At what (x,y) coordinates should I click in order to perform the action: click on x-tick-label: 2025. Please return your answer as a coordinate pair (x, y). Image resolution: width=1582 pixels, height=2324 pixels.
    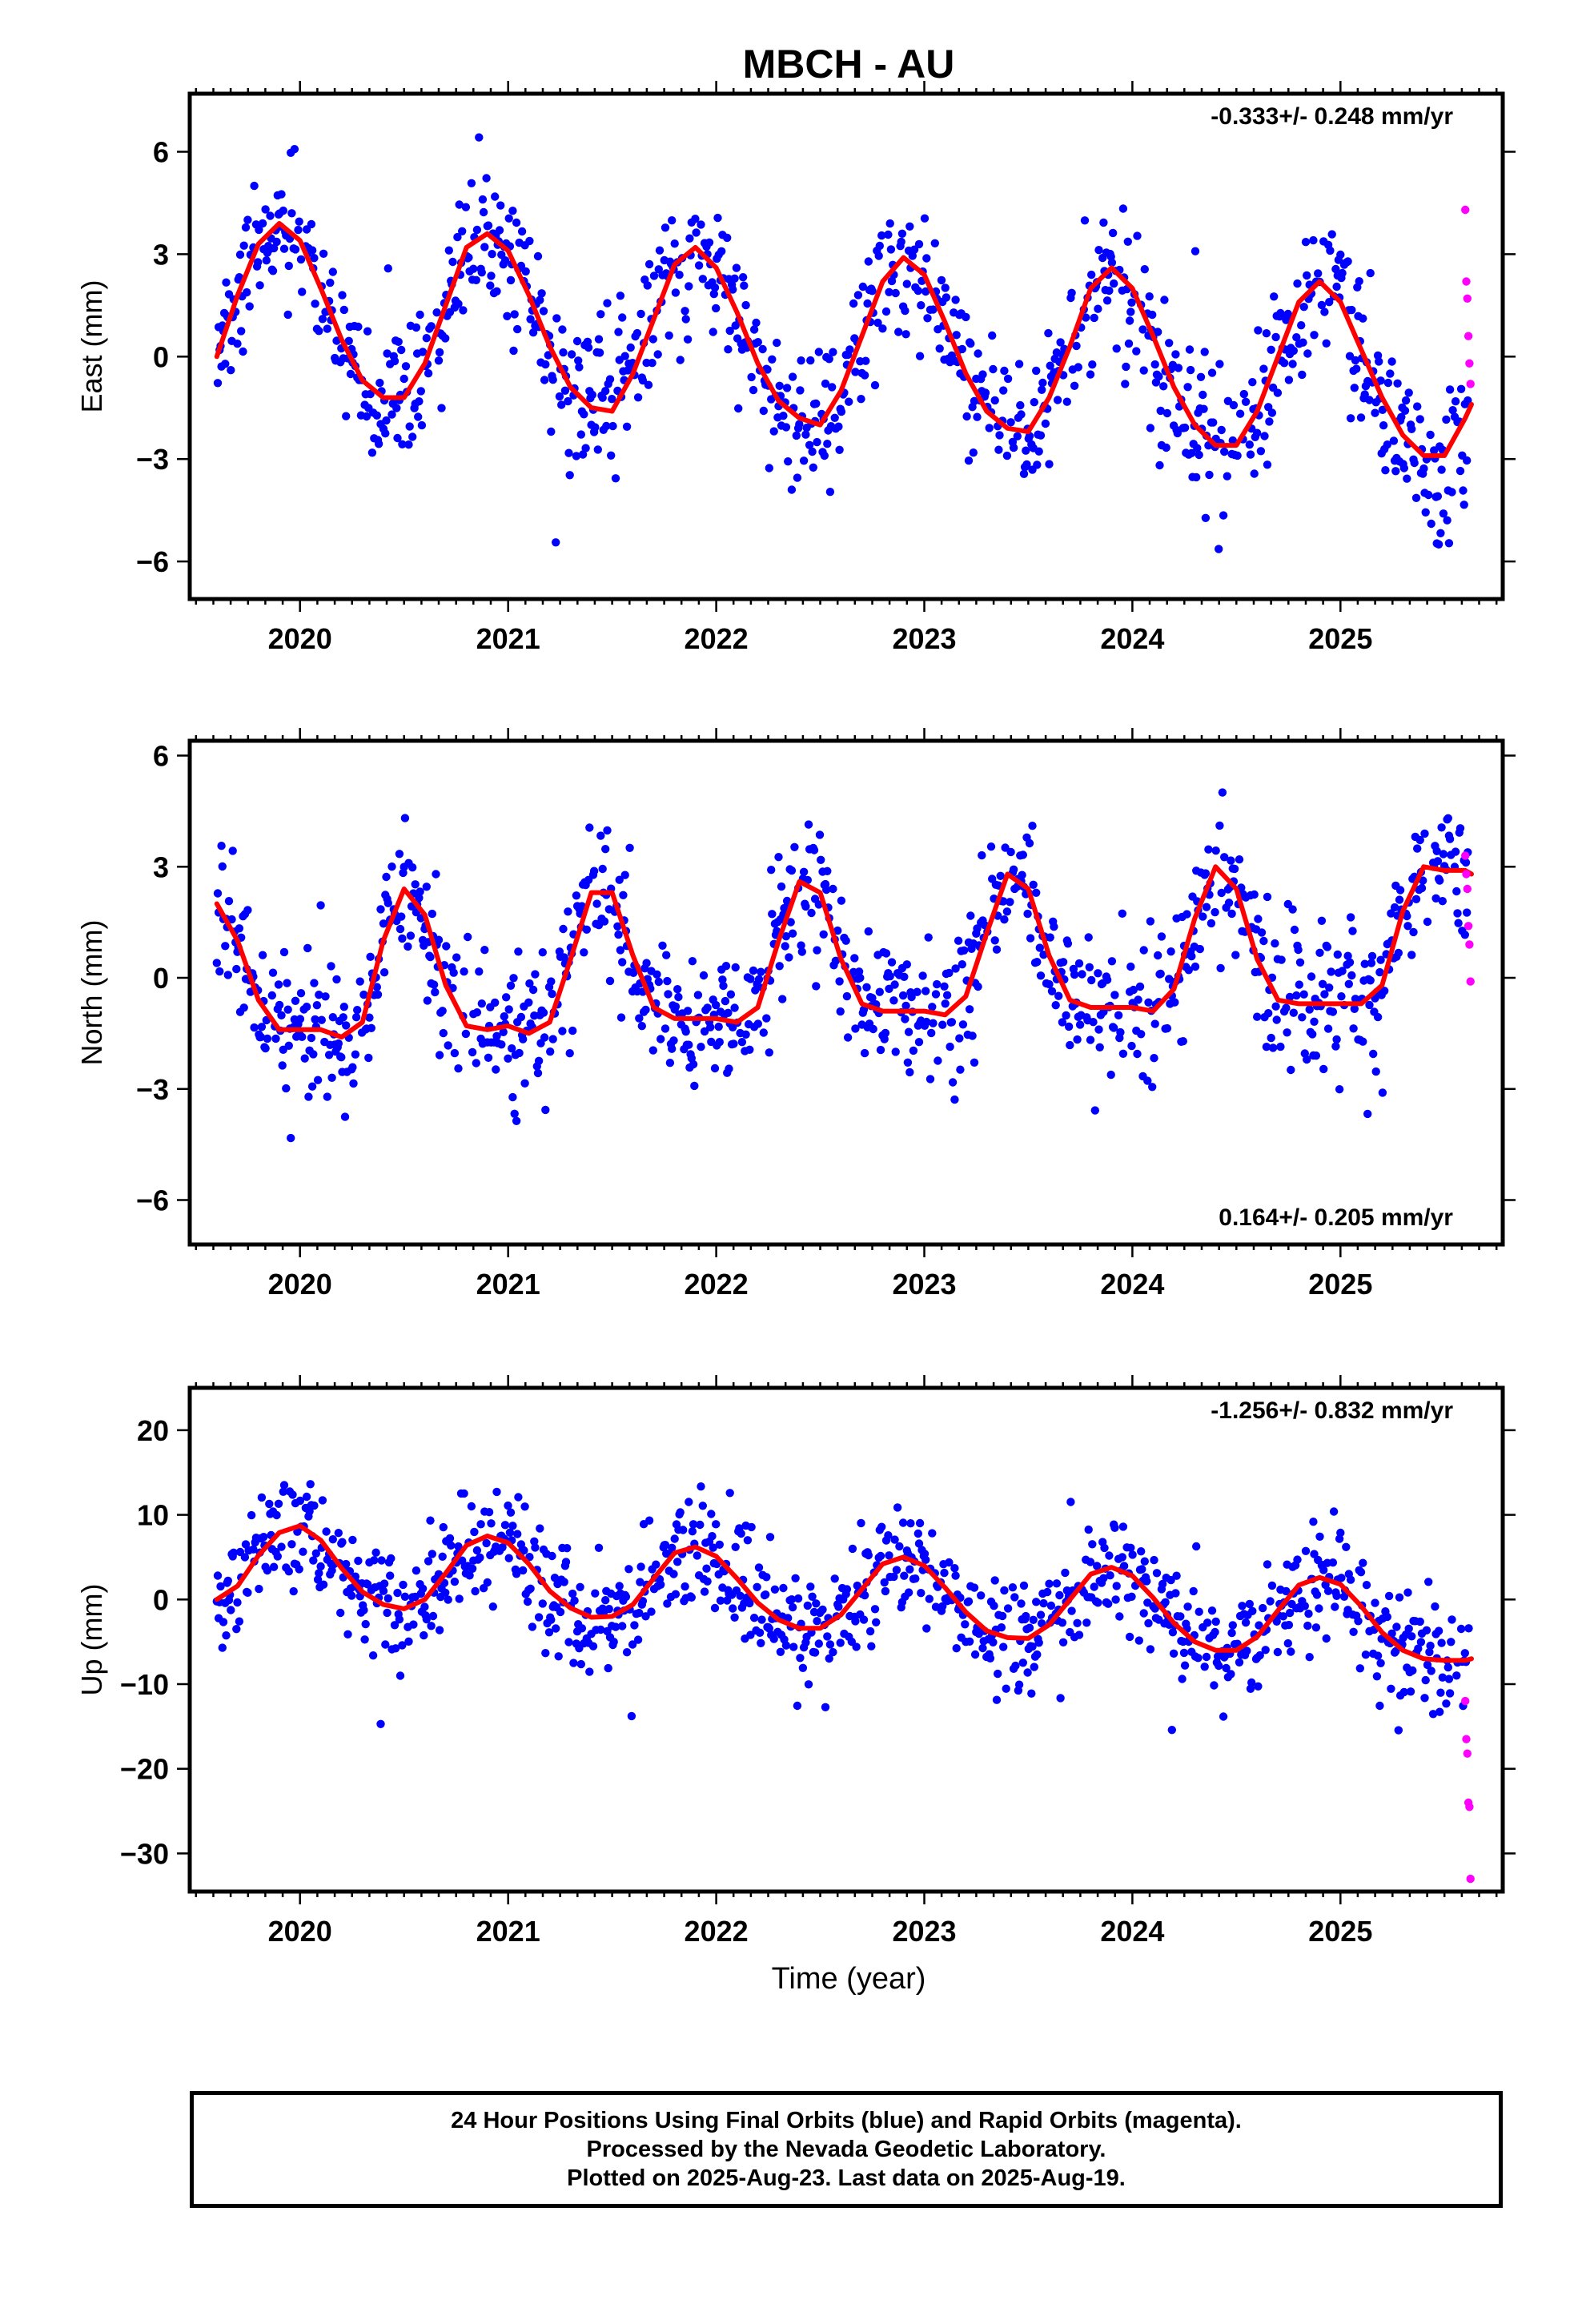
    Looking at the image, I should click on (1340, 1284).